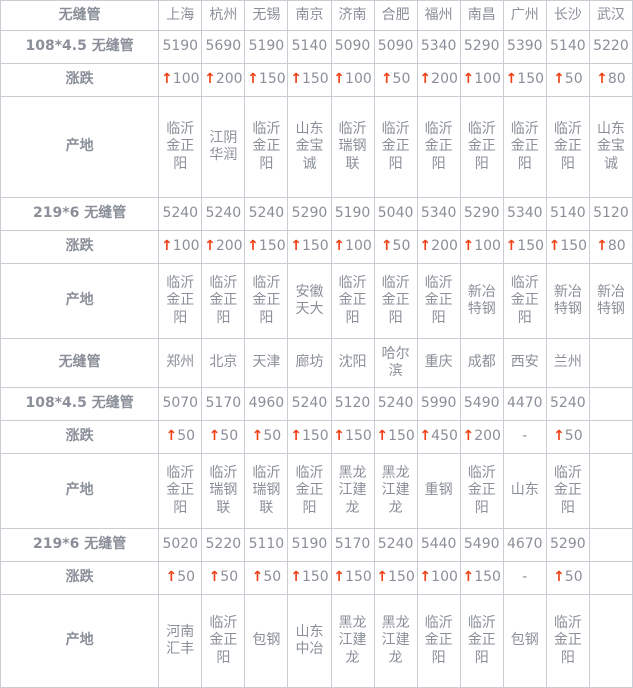 This screenshot has width=633, height=688. Describe the element at coordinates (309, 641) in the screenshot. I see `origin-cell: 山东中冶` at that location.